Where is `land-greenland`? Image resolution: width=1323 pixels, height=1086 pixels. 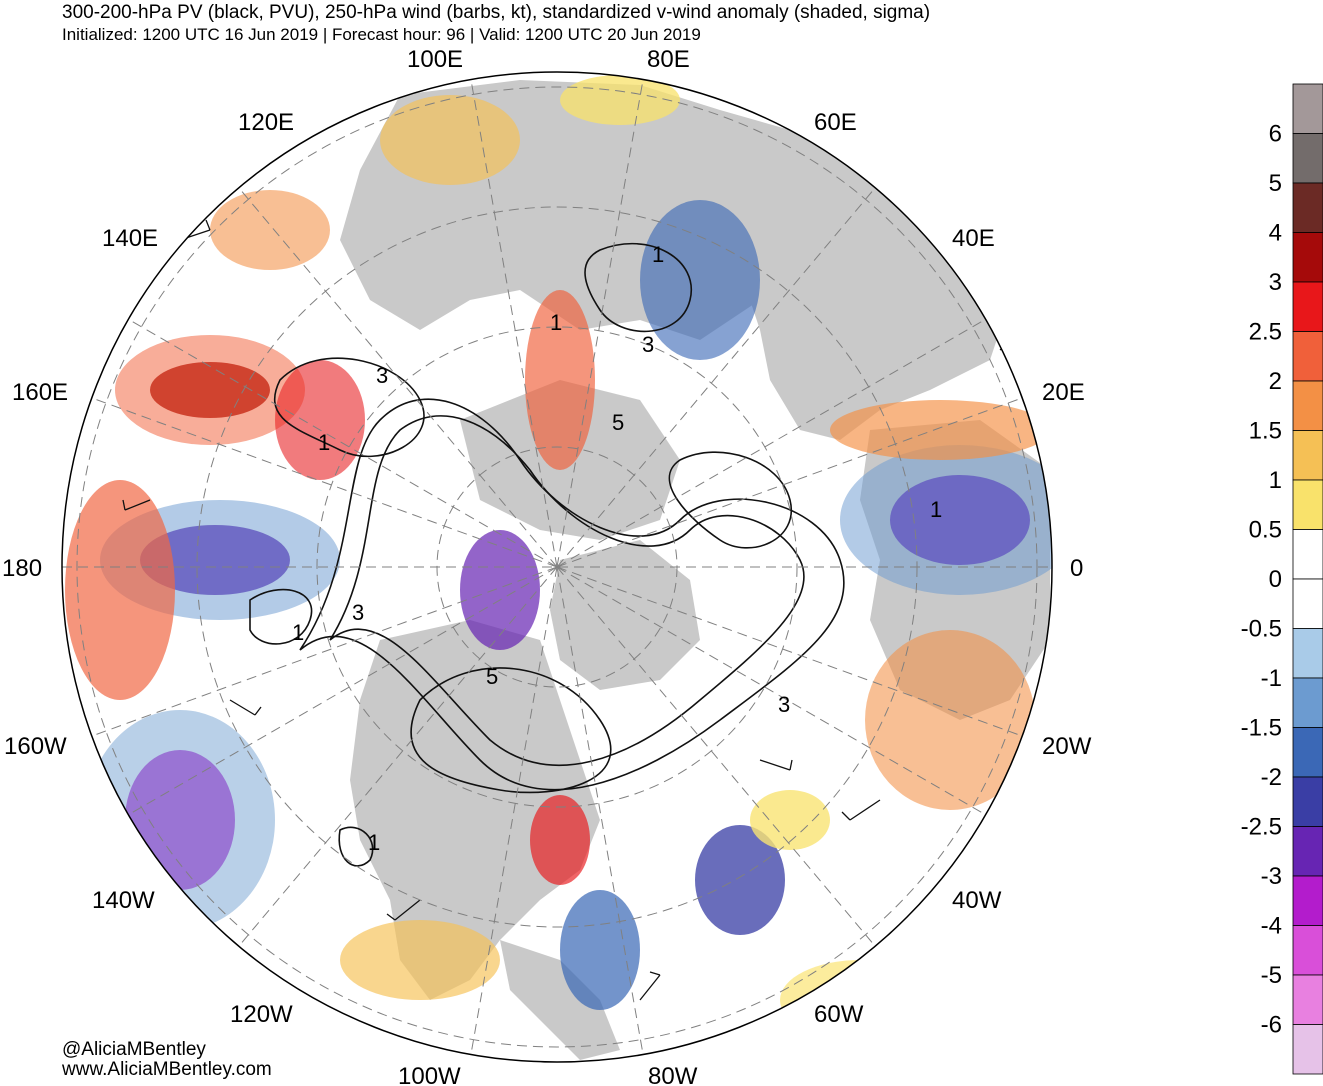 land-greenland is located at coordinates (625, 615).